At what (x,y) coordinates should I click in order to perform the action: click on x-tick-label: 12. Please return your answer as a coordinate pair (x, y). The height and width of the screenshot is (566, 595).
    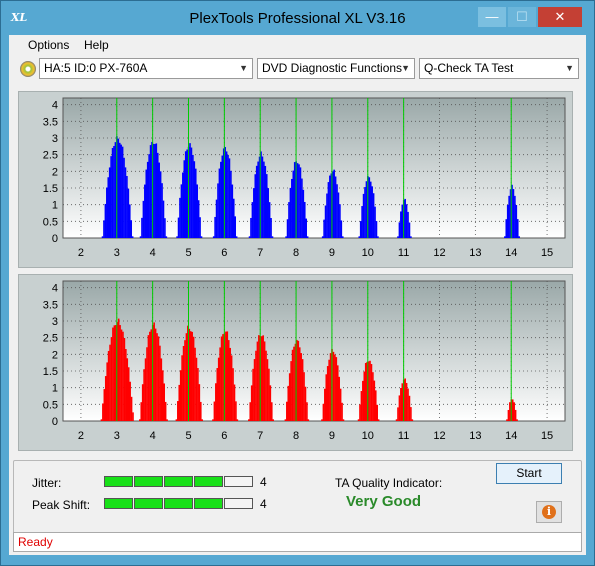
    Looking at the image, I should click on (439, 436).